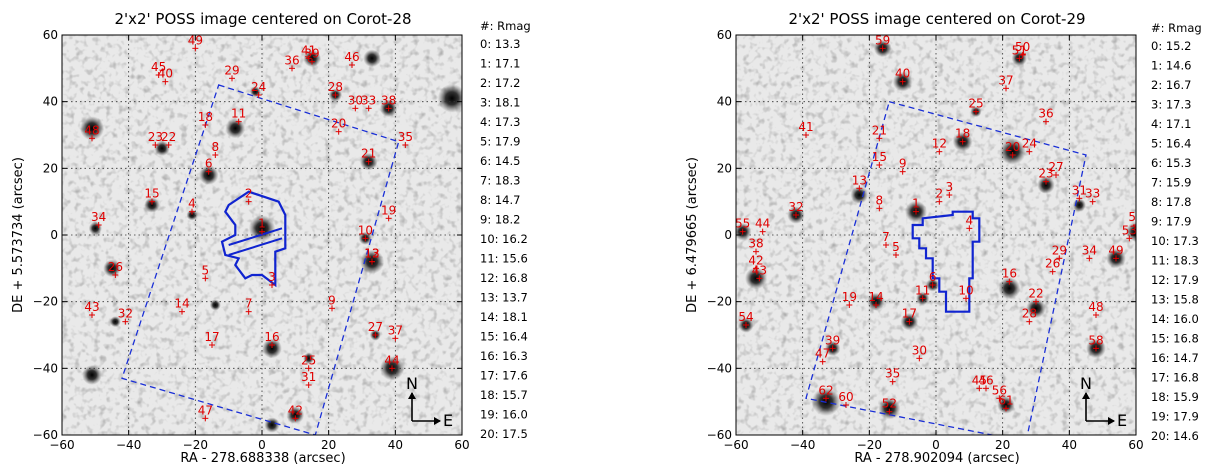 This screenshot has height=468, width=1219. I want to click on star-label: 49, so click(1115, 250).